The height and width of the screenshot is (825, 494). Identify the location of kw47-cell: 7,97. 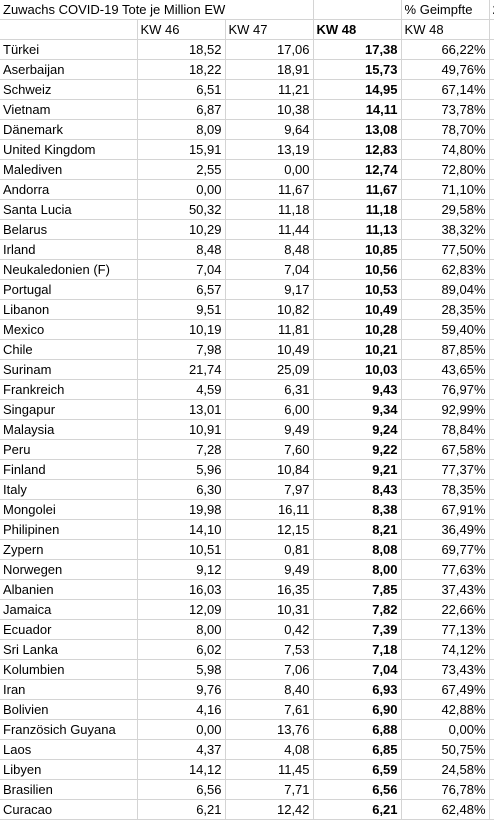
(269, 489).